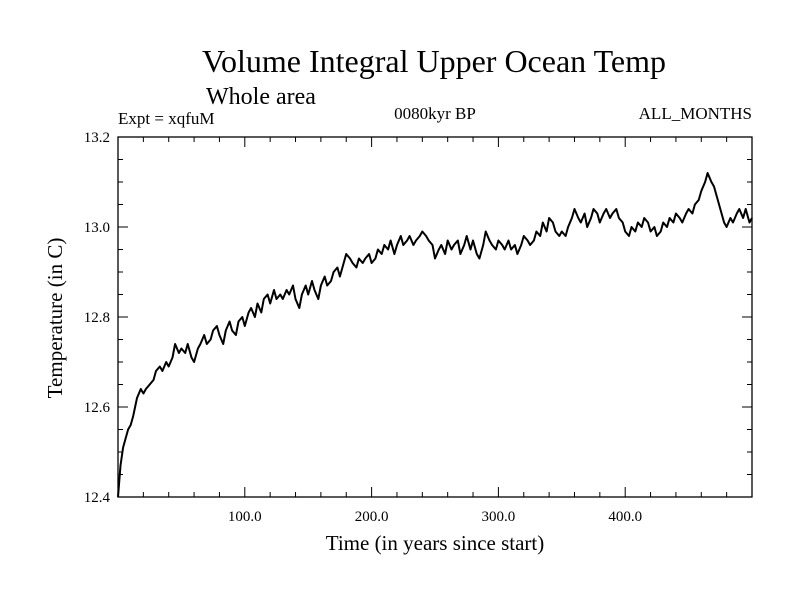 This screenshot has width=800, height=600. Describe the element at coordinates (166, 118) in the screenshot. I see `expt-label: Expt = xqfuM` at that location.